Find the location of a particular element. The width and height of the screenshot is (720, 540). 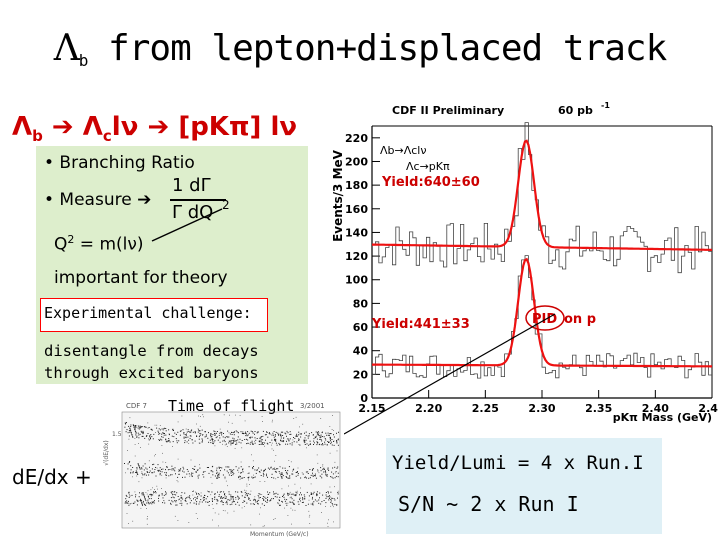

disentangle-line-2: through excited baryons is located at coordinates (151, 373).